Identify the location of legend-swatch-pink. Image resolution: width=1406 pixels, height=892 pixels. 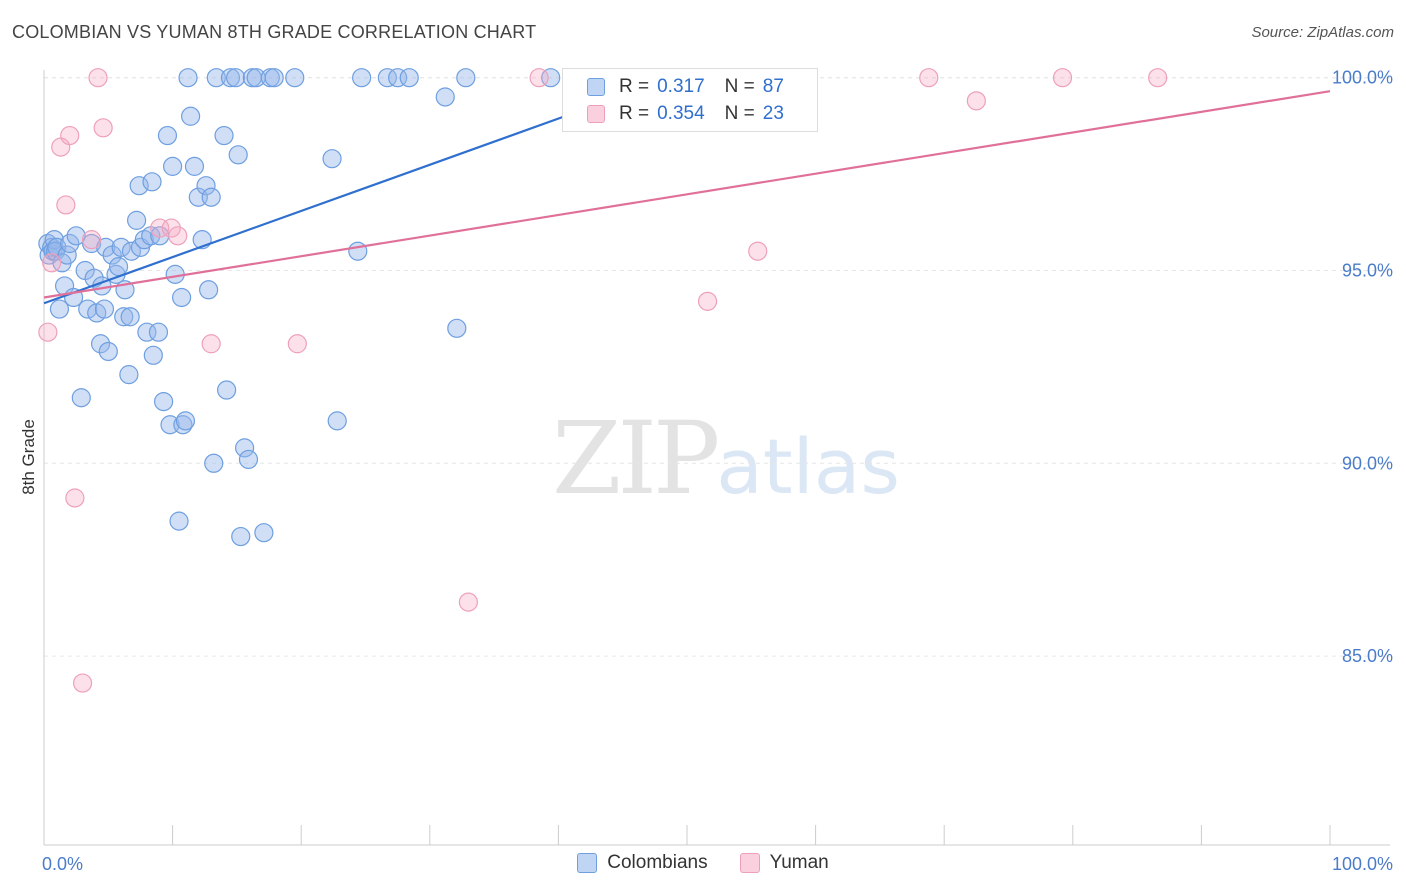
(596, 114).